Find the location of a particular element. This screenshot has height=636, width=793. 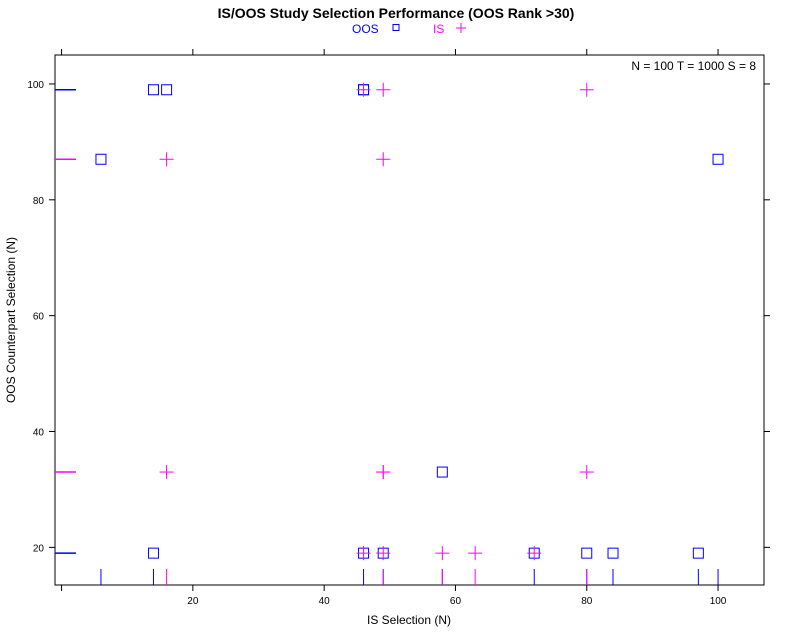

y-tick-label: 60 is located at coordinates (39, 317).